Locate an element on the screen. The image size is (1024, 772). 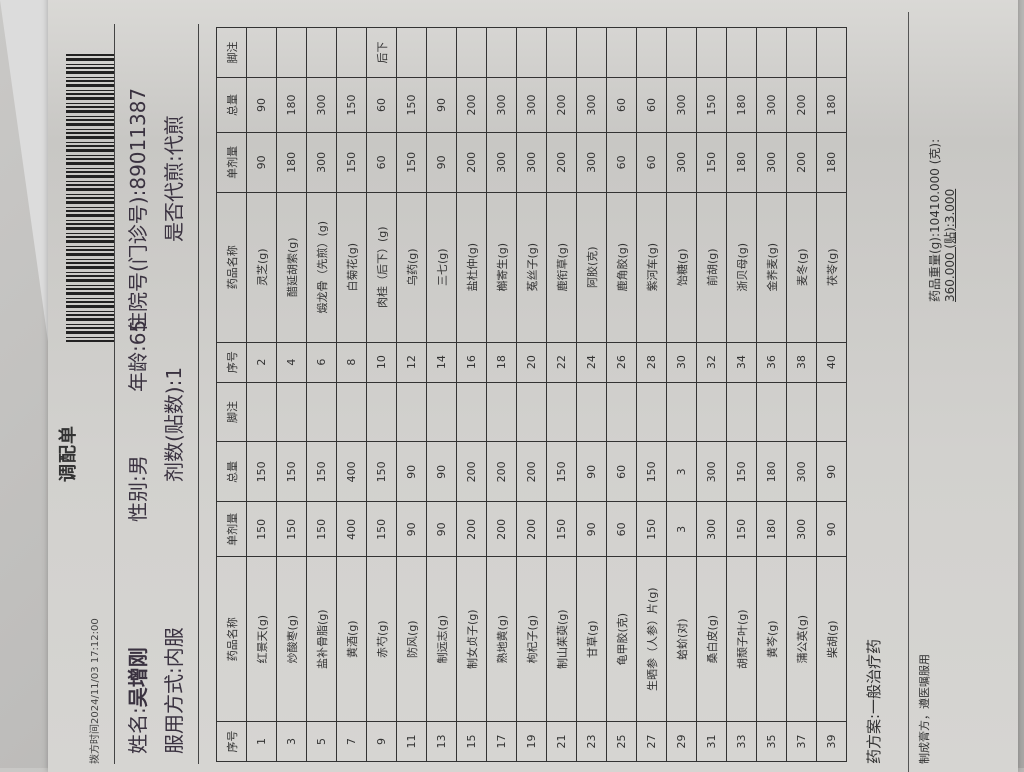
gender: 性别:男 is located at coordinates (138, 488).